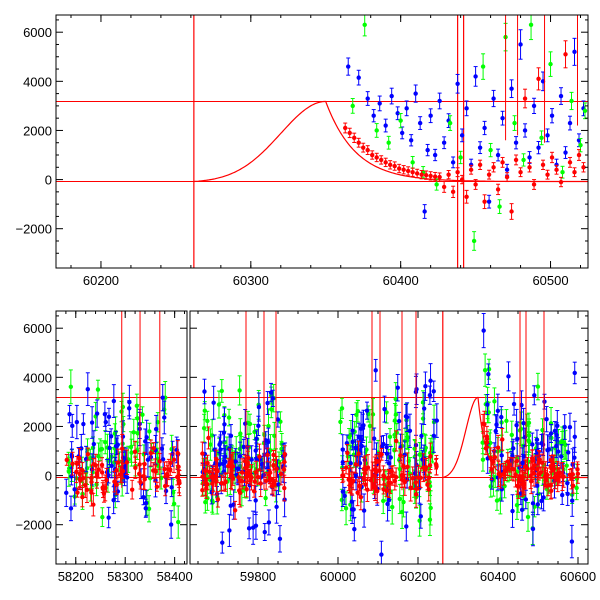 The height and width of the screenshot is (600, 600). I want to click on y-tick-label: 0, so click(48, 180).